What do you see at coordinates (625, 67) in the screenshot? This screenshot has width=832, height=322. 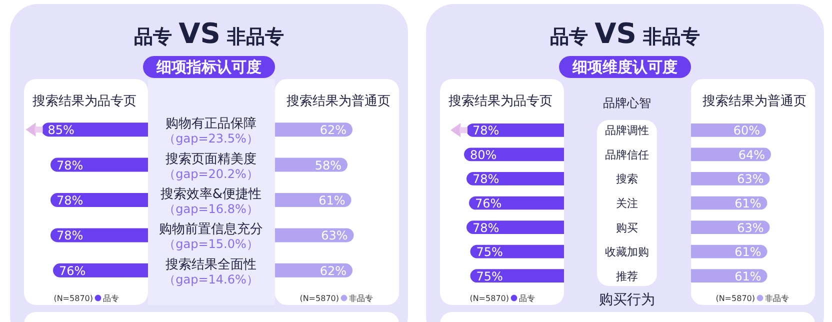 I see `text: 细项维度认可度` at bounding box center [625, 67].